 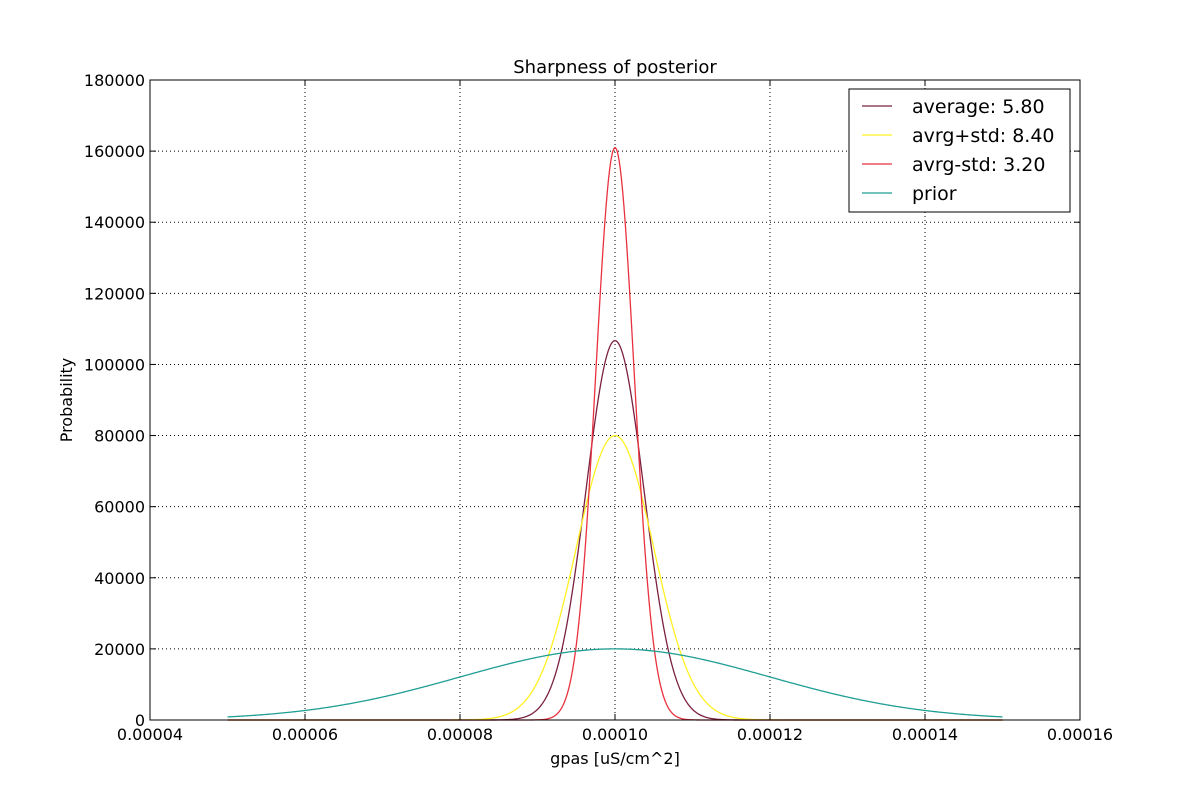 I want to click on y-tick-label: 80000, so click(x=119, y=436).